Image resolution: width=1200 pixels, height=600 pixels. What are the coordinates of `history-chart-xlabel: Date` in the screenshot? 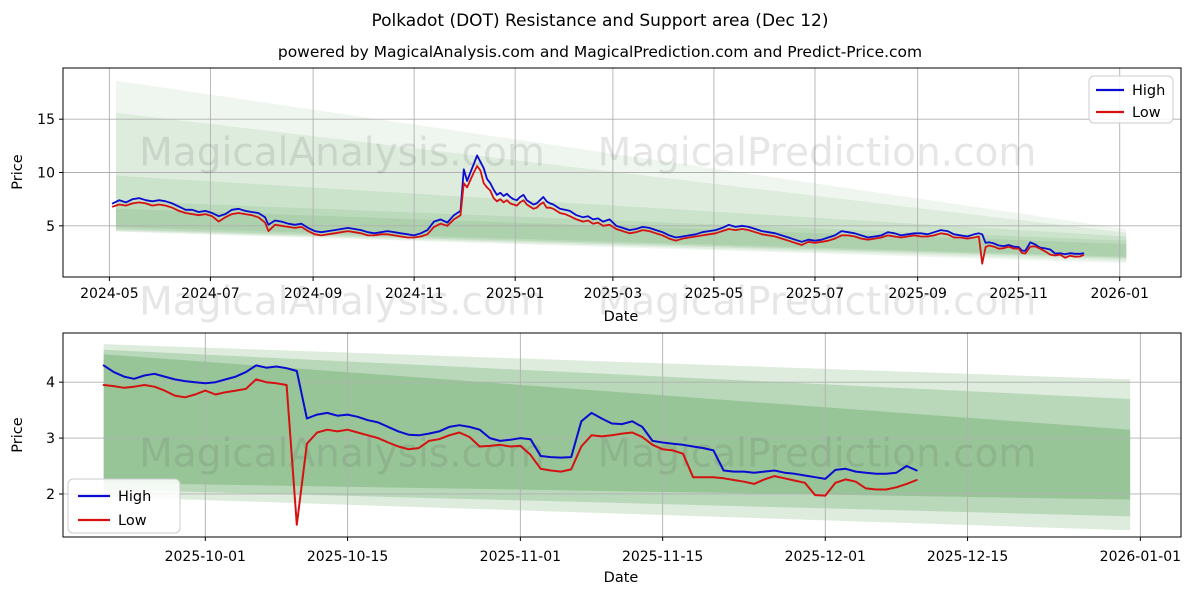 It's located at (621, 317).